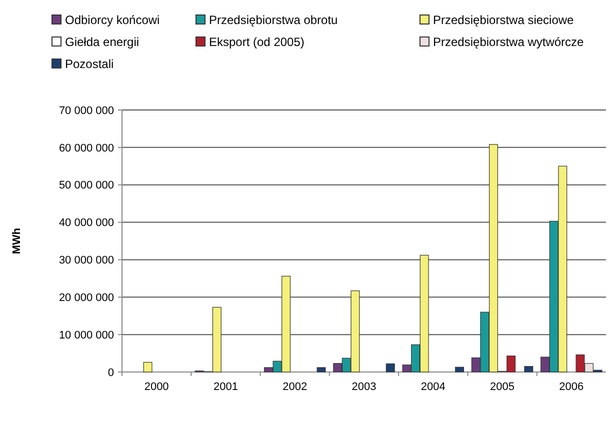  What do you see at coordinates (111, 372) in the screenshot?
I see `y-tick-label: 0` at bounding box center [111, 372].